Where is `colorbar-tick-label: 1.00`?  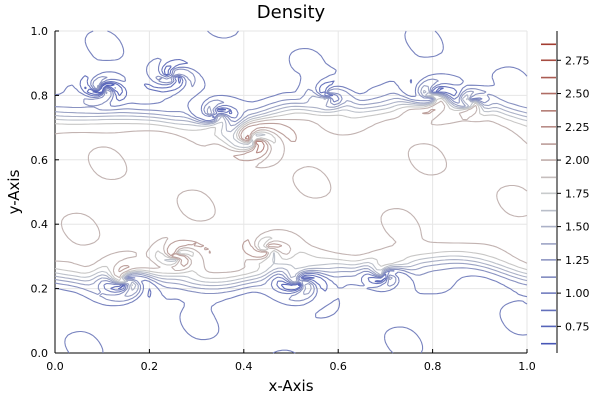
colorbar-tick-label: 1.00 is located at coordinates (577, 293).